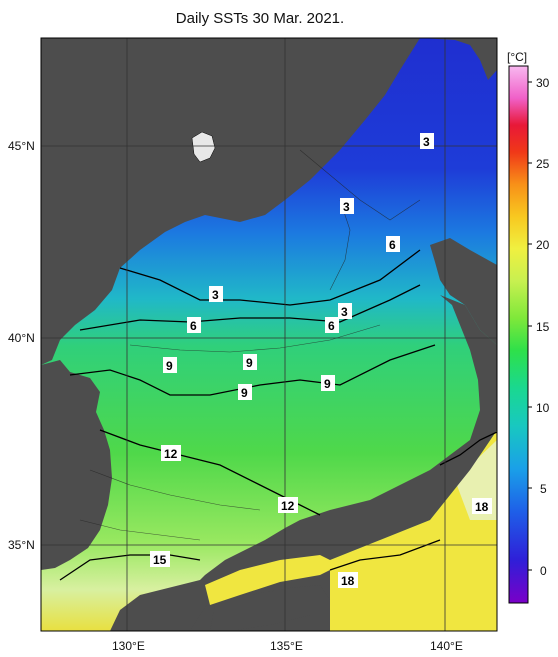 The height and width of the screenshot is (657, 558). Describe the element at coordinates (76, 465) in the screenshot. I see `korea-land` at that location.